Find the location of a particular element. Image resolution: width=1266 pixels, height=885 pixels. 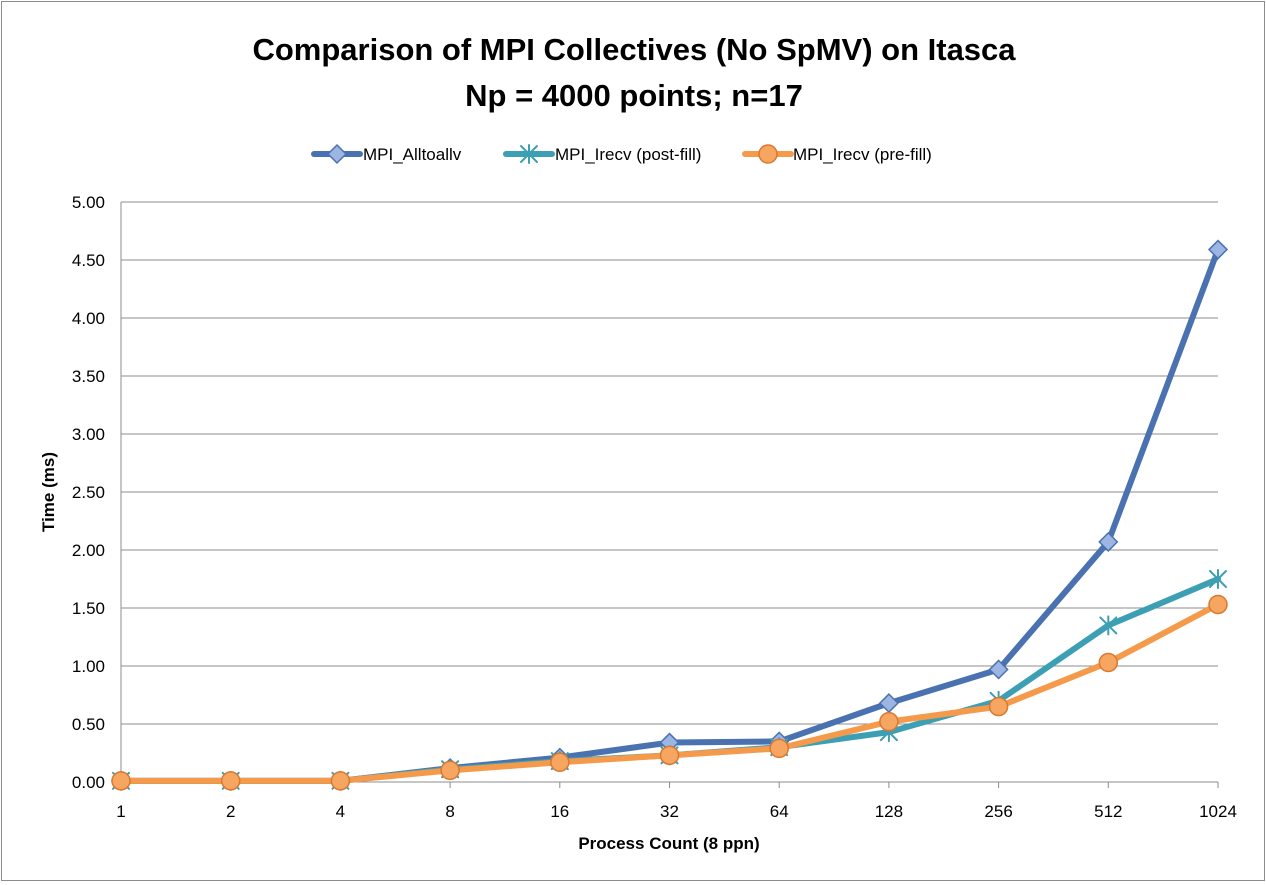

y-tick-label: 2.50 is located at coordinates (88, 492).